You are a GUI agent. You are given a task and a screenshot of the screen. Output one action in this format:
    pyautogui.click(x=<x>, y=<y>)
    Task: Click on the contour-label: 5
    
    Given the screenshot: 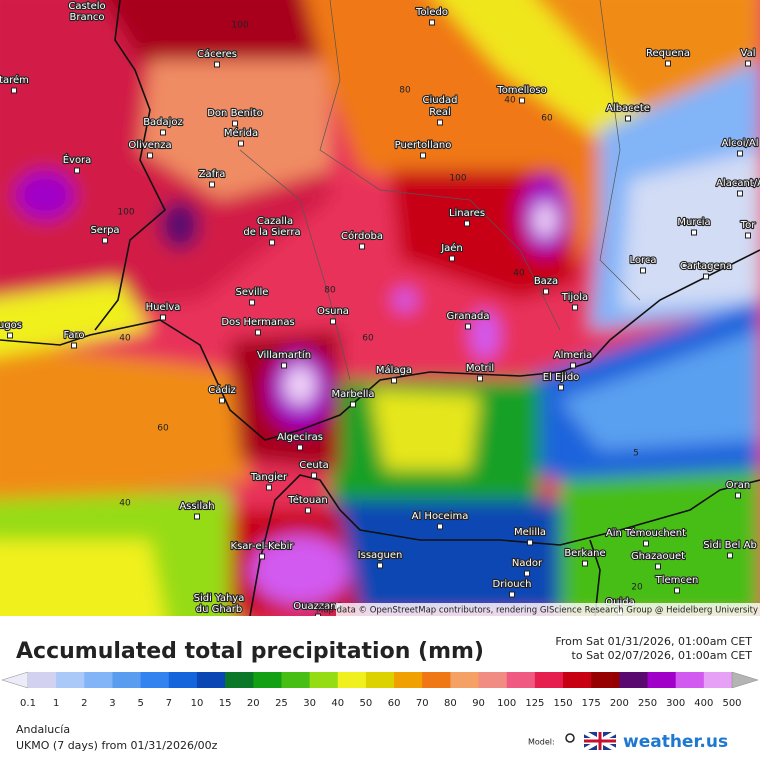 What is the action you would take?
    pyautogui.click(x=636, y=454)
    